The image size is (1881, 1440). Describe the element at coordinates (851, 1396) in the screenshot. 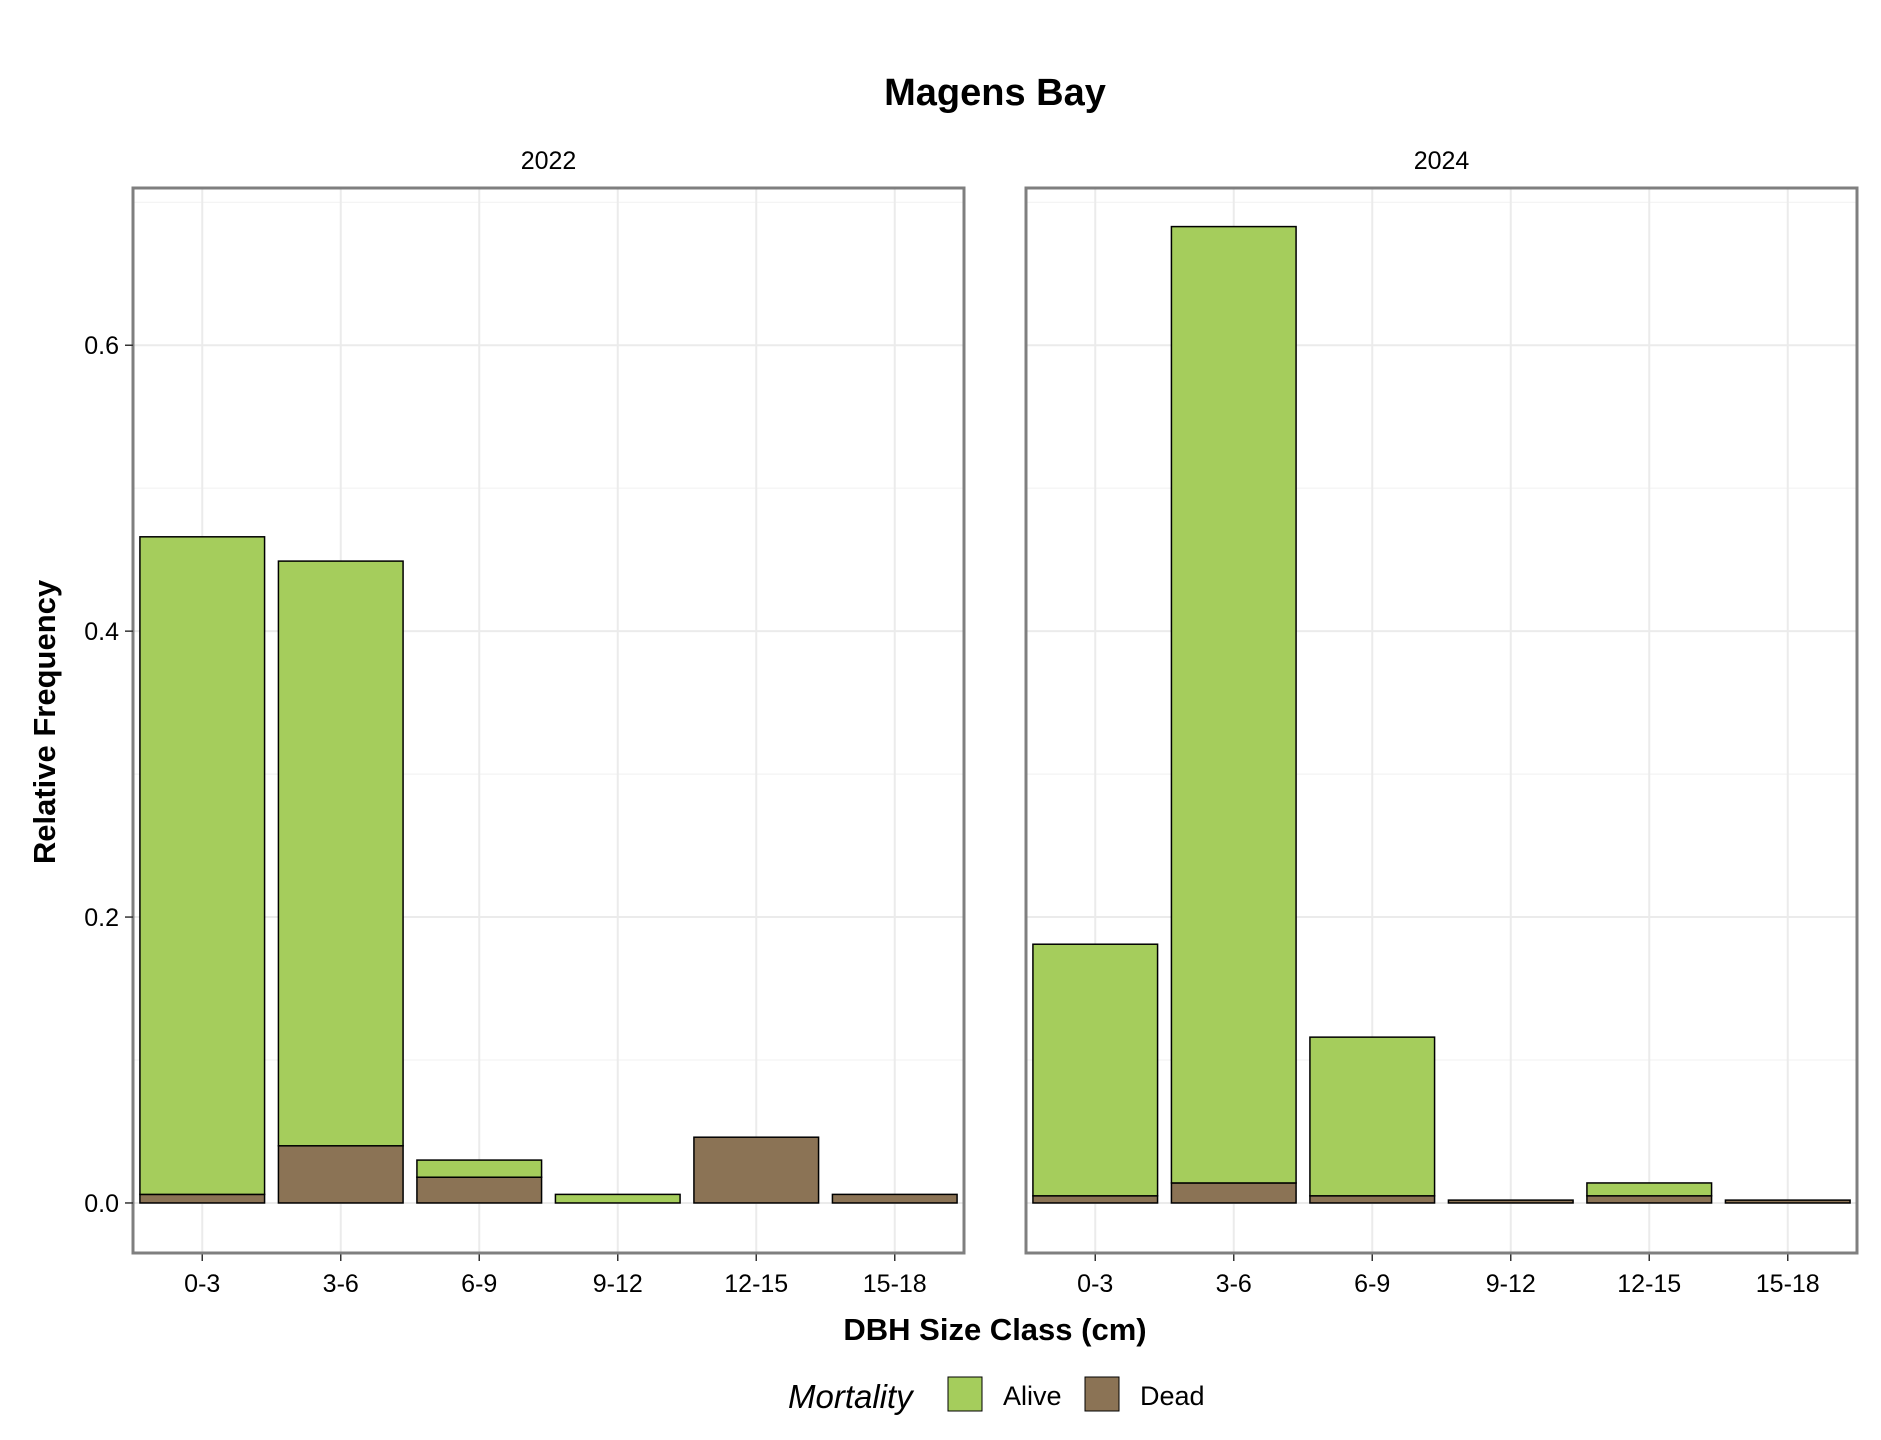

I see `legend-title: Mortality` at that location.